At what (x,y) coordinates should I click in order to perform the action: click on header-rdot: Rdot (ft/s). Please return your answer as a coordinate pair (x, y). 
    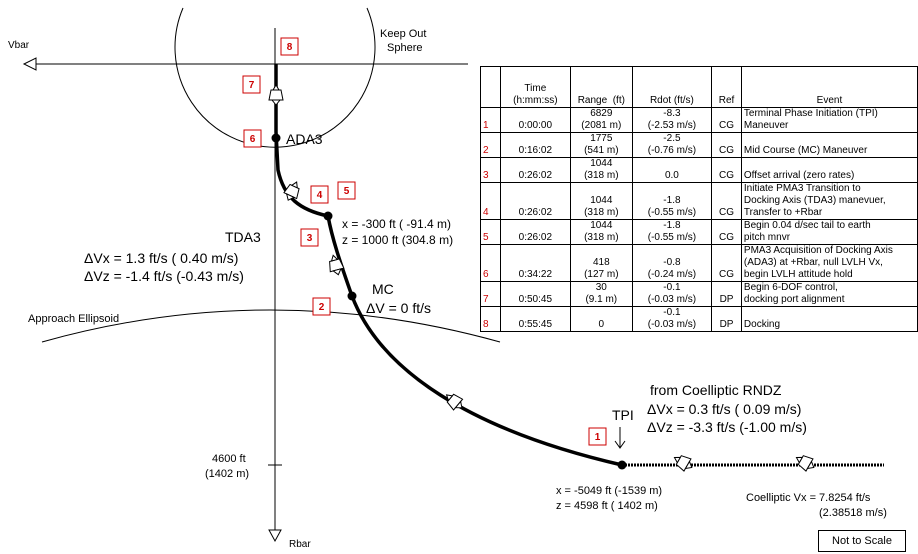
    Looking at the image, I should click on (672, 87).